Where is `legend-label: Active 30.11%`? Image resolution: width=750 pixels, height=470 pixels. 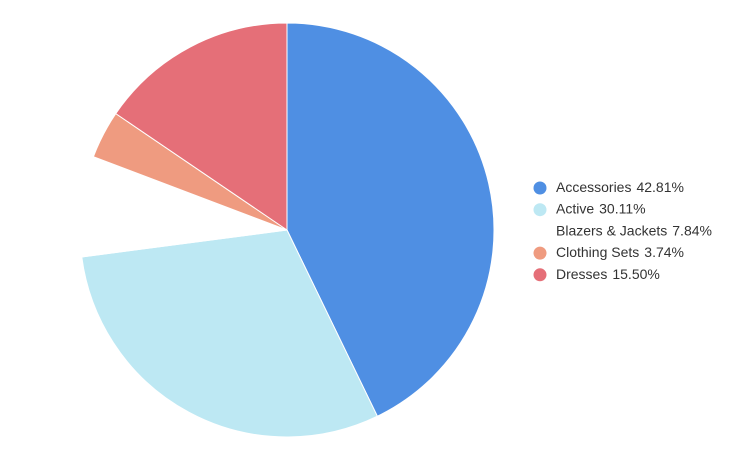
legend-label: Active 30.11% is located at coordinates (601, 208).